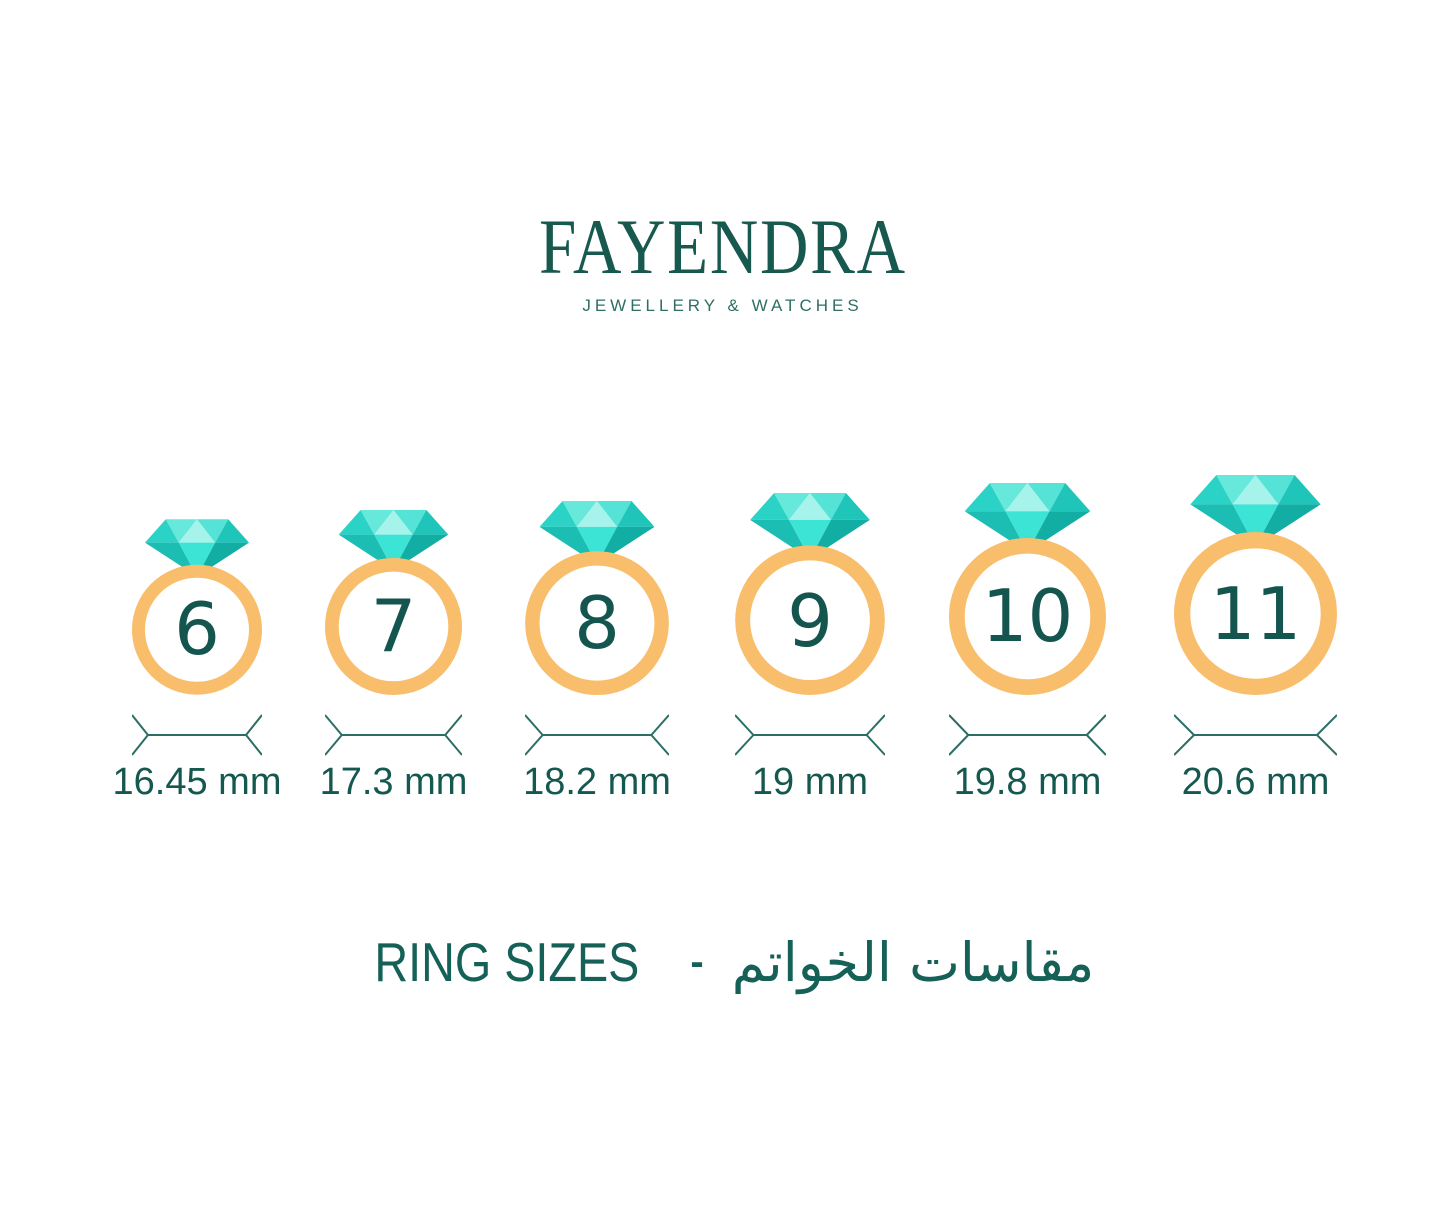  What do you see at coordinates (722, 246) in the screenshot?
I see `brand-name: FAYENDRA` at bounding box center [722, 246].